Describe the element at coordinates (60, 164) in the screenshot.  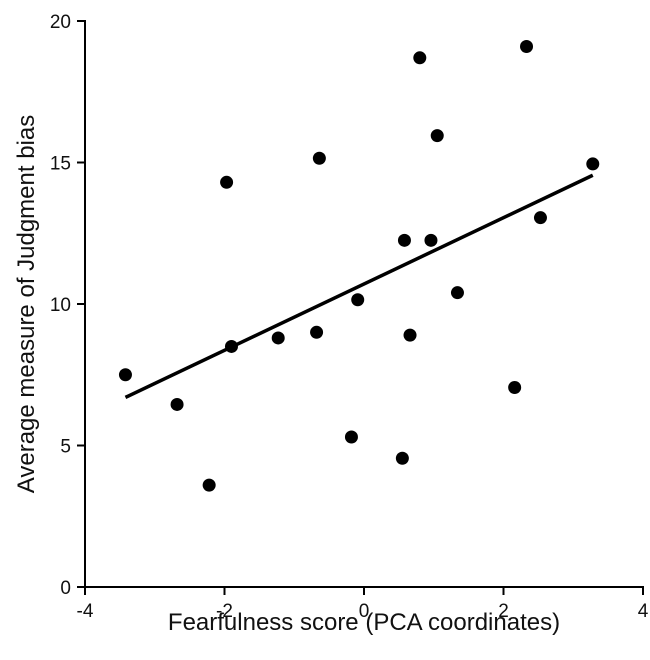
I see `y-tick-label: 15` at that location.